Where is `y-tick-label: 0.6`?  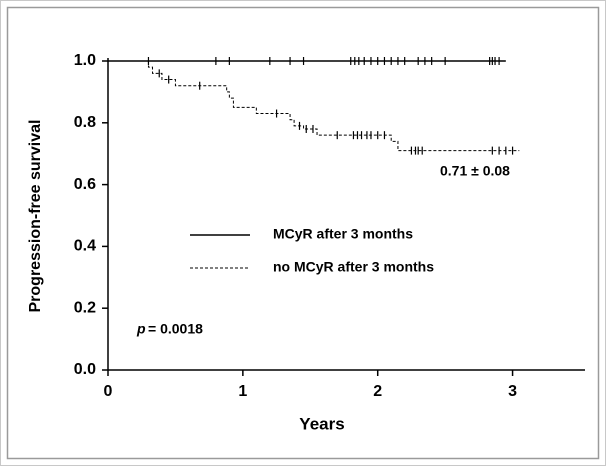 y-tick-label: 0.6 is located at coordinates (85, 184).